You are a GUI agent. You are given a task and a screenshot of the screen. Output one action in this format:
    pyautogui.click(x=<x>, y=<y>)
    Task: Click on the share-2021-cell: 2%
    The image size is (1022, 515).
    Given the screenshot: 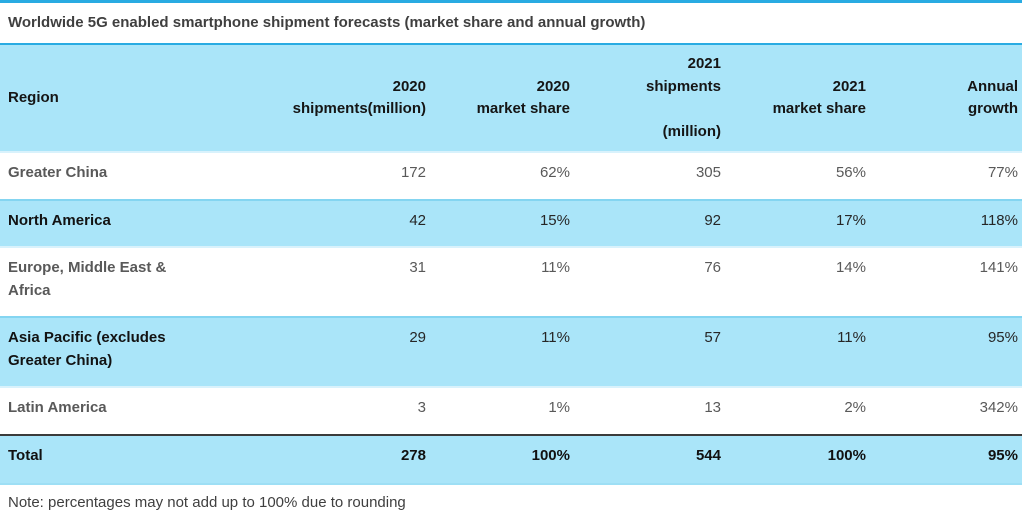 What is the action you would take?
    pyautogui.click(x=855, y=407)
    